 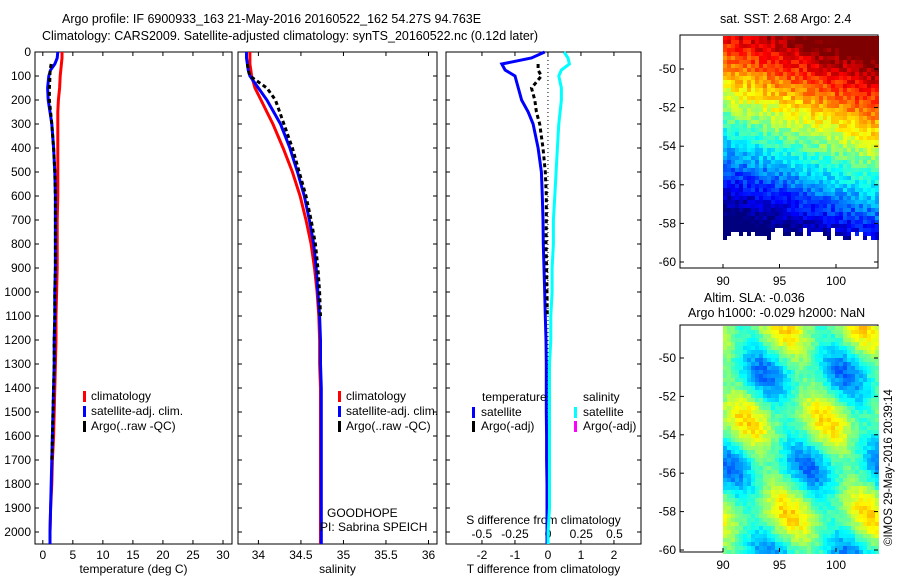 What do you see at coordinates (514, 397) in the screenshot?
I see `legend-header-temperature: temperature` at bounding box center [514, 397].